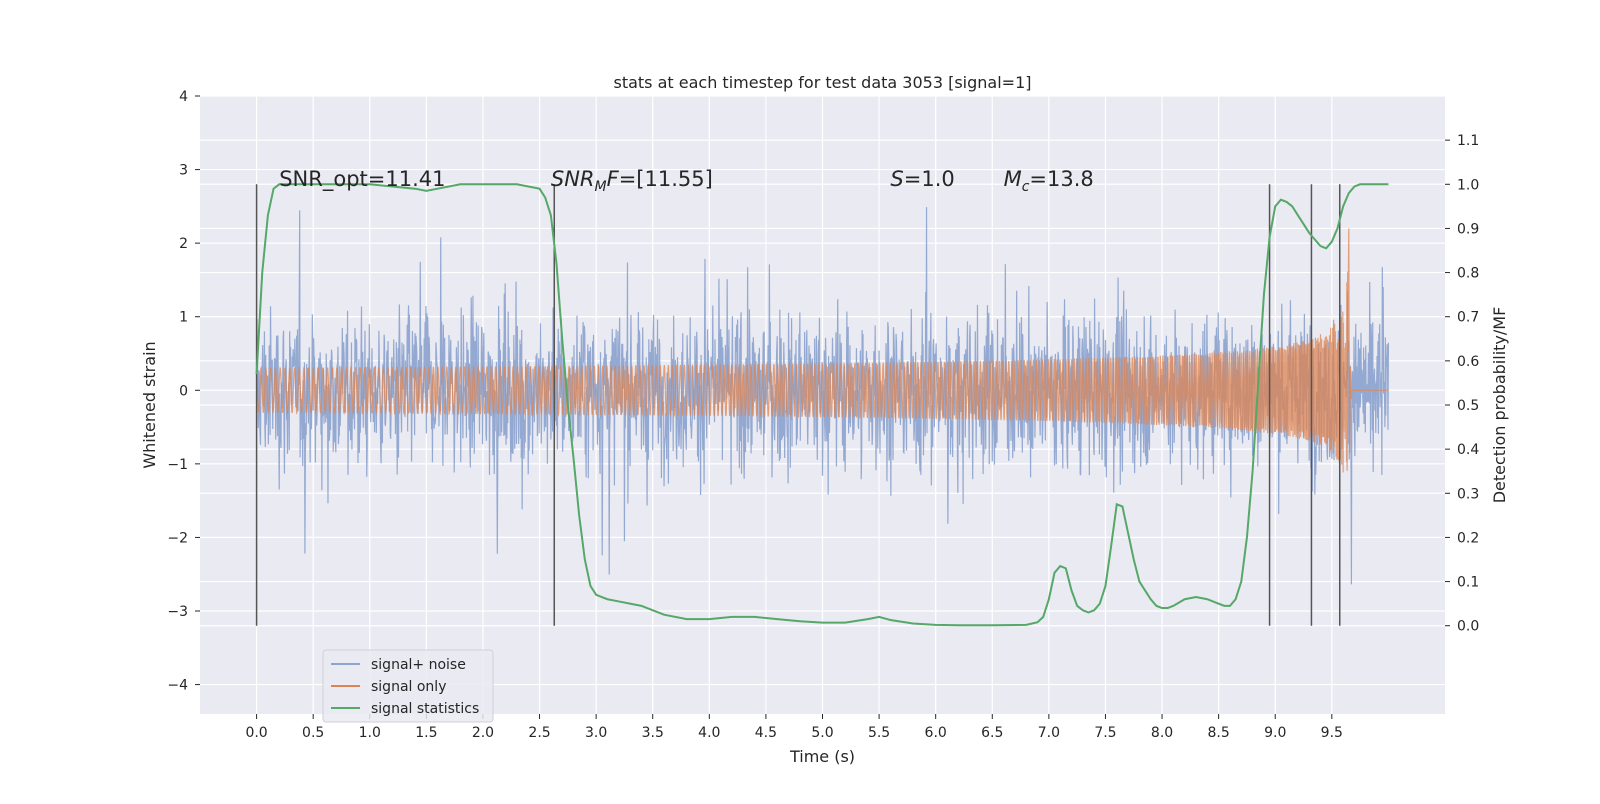  What do you see at coordinates (425, 709) in the screenshot?
I see `legend-label: signal statistics` at bounding box center [425, 709].